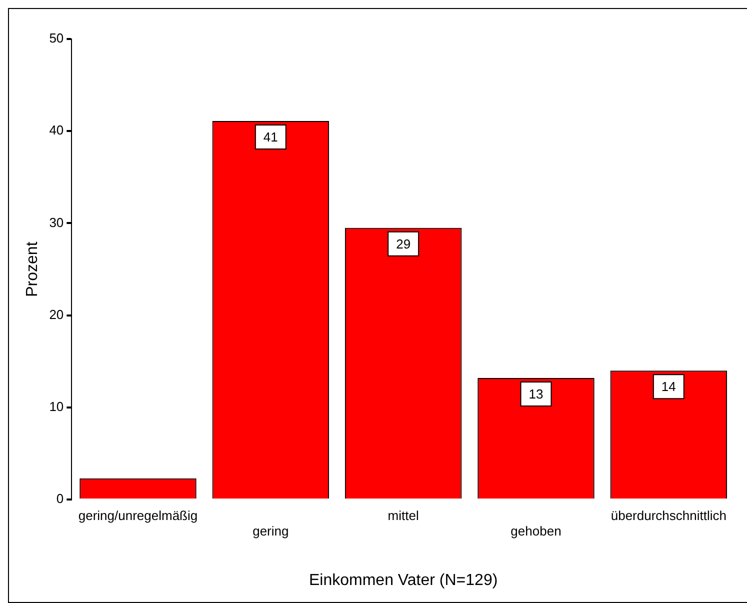 The width and height of the screenshot is (747, 603). What do you see at coordinates (270, 531) in the screenshot?
I see `x-tick-label: gering` at bounding box center [270, 531].